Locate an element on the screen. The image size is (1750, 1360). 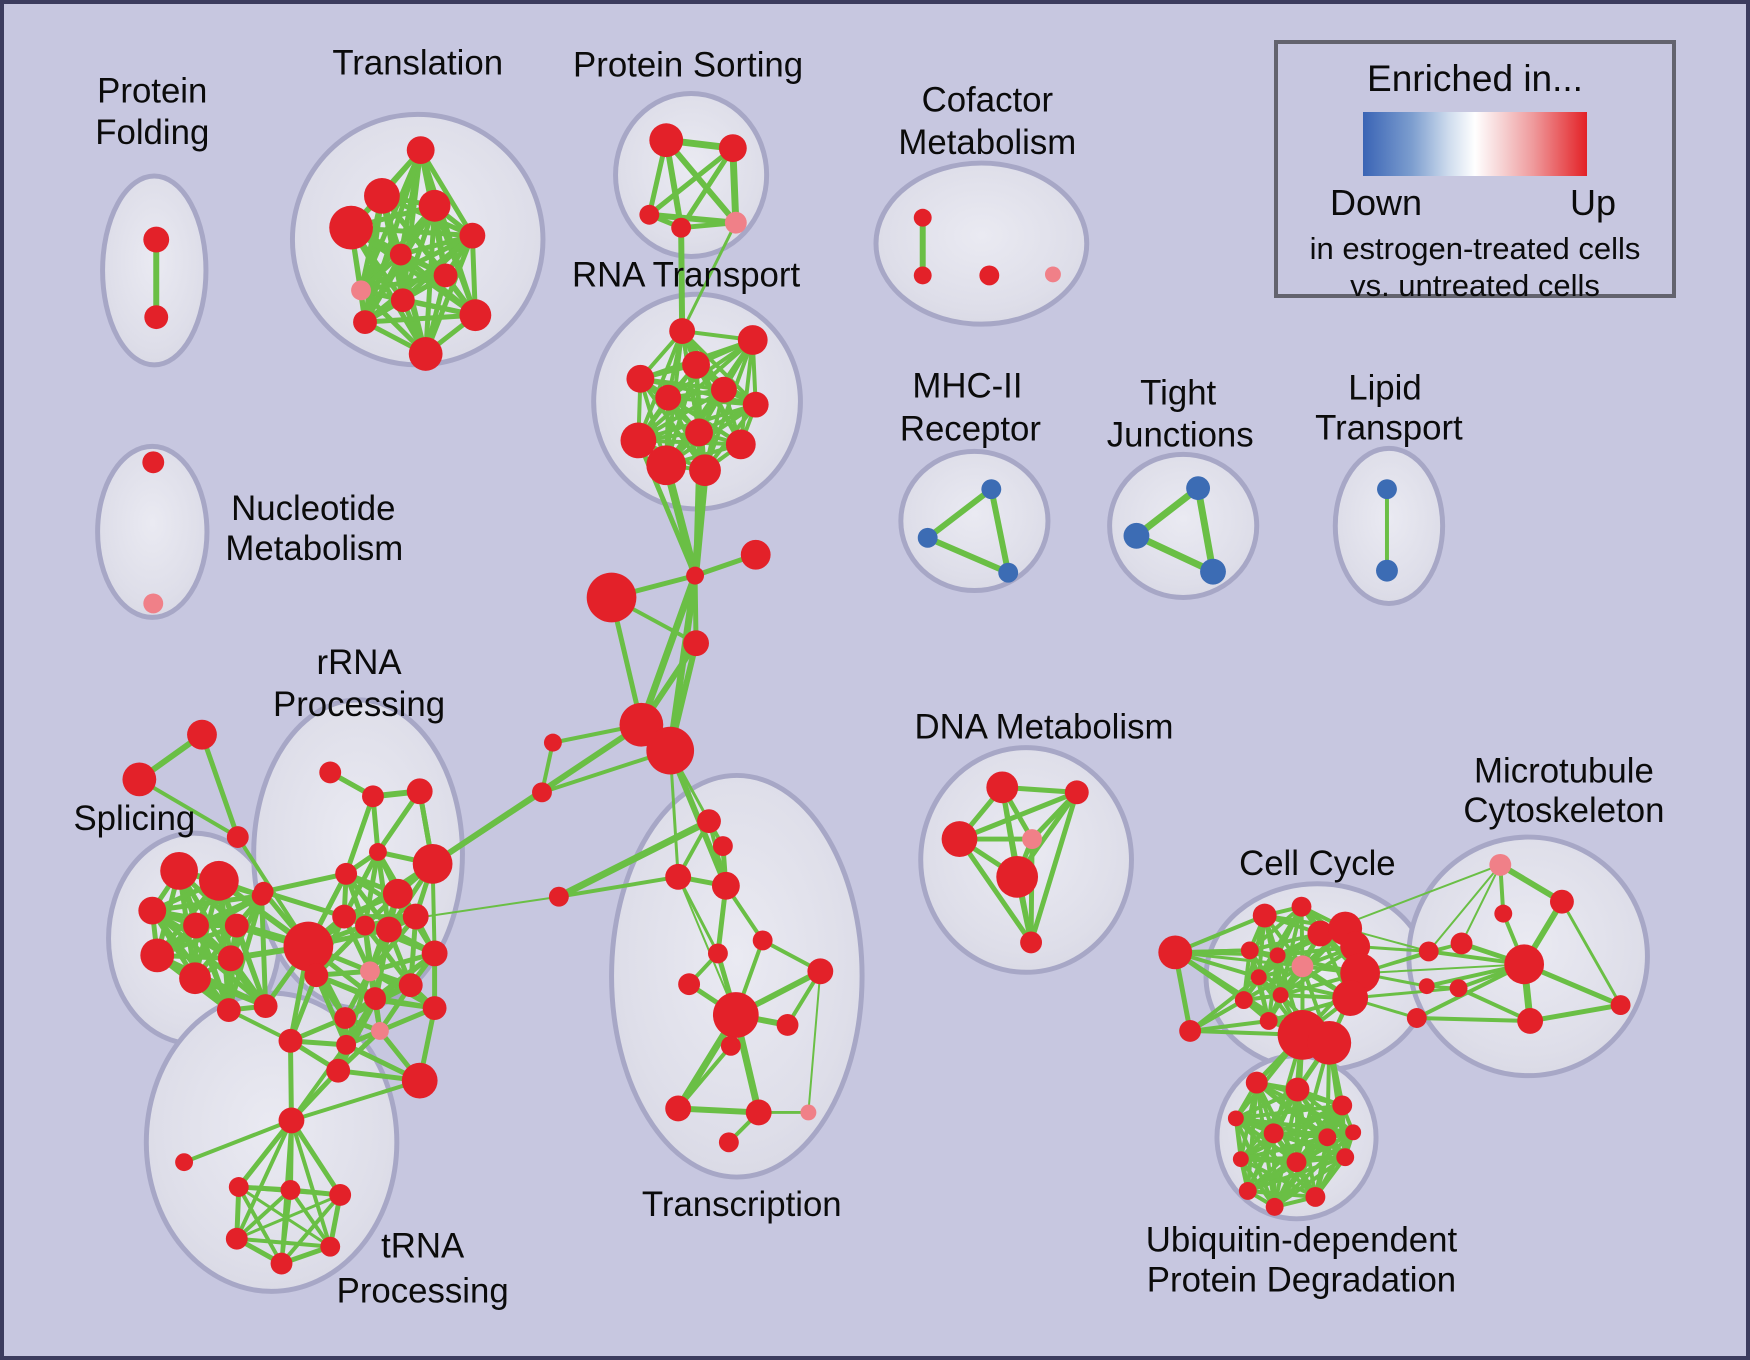
cluster-label-microtubule-cytoskeleton: Microtubule is located at coordinates (1564, 771).